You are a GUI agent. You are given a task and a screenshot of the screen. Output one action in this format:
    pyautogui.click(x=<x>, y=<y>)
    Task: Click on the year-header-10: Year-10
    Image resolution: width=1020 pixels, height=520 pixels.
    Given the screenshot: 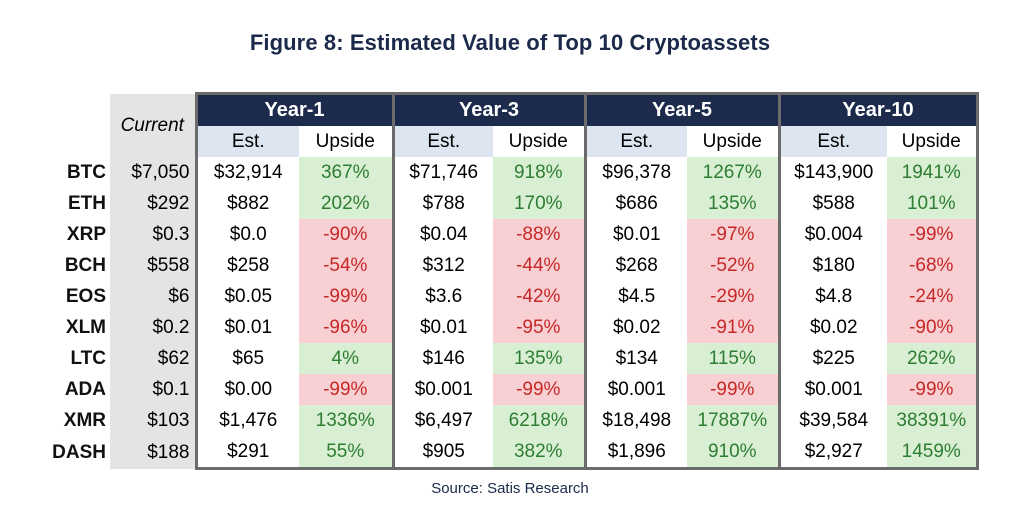 What is the action you would take?
    pyautogui.click(x=878, y=109)
    